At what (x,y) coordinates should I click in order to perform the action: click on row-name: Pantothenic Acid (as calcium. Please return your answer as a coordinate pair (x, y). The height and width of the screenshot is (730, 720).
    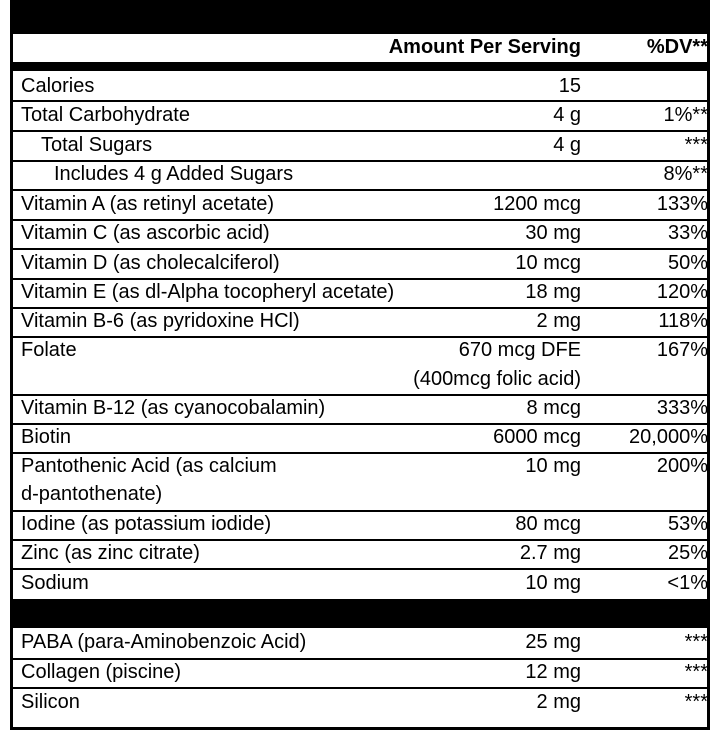
    Looking at the image, I should click on (149, 466).